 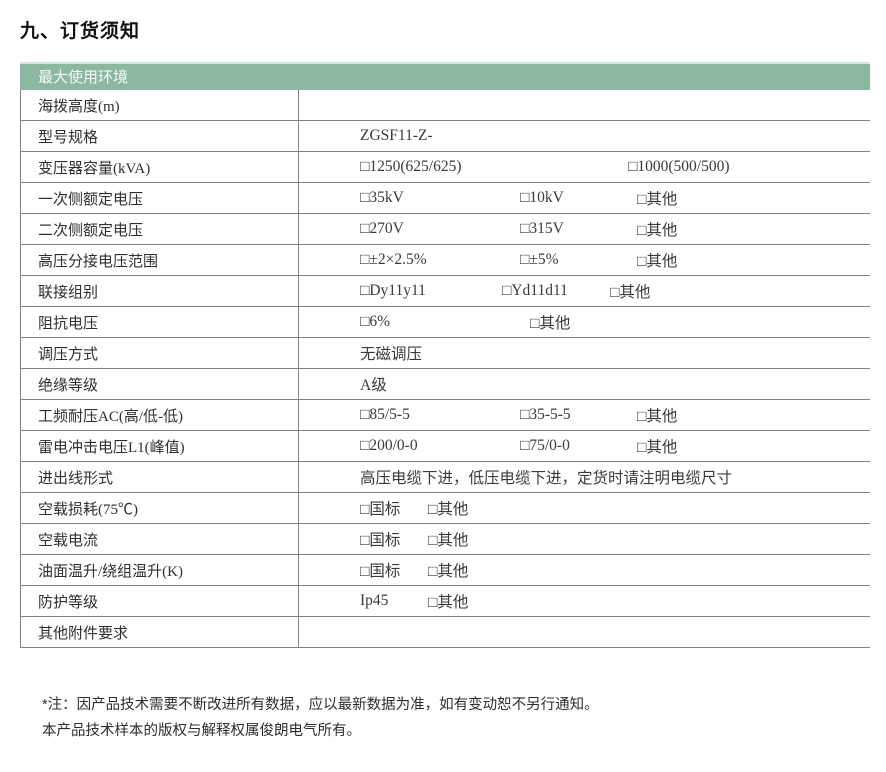 What do you see at coordinates (201, 731) in the screenshot?
I see `footnote-line-2: 本产品技术样本的版权与解释权属俊朗电气所有。` at bounding box center [201, 731].